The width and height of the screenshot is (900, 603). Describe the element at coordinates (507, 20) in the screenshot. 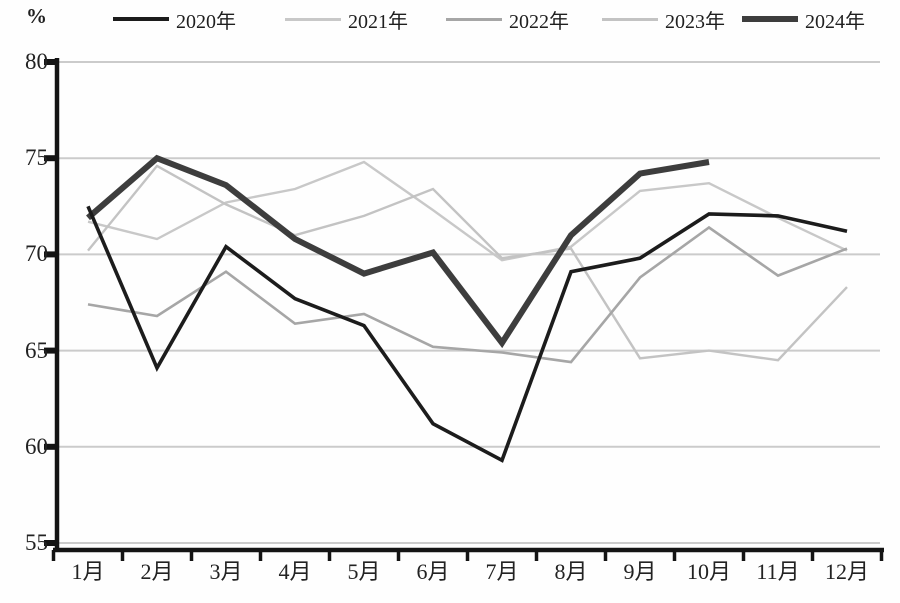

I see `legend-item-2022: 2022年` at that location.